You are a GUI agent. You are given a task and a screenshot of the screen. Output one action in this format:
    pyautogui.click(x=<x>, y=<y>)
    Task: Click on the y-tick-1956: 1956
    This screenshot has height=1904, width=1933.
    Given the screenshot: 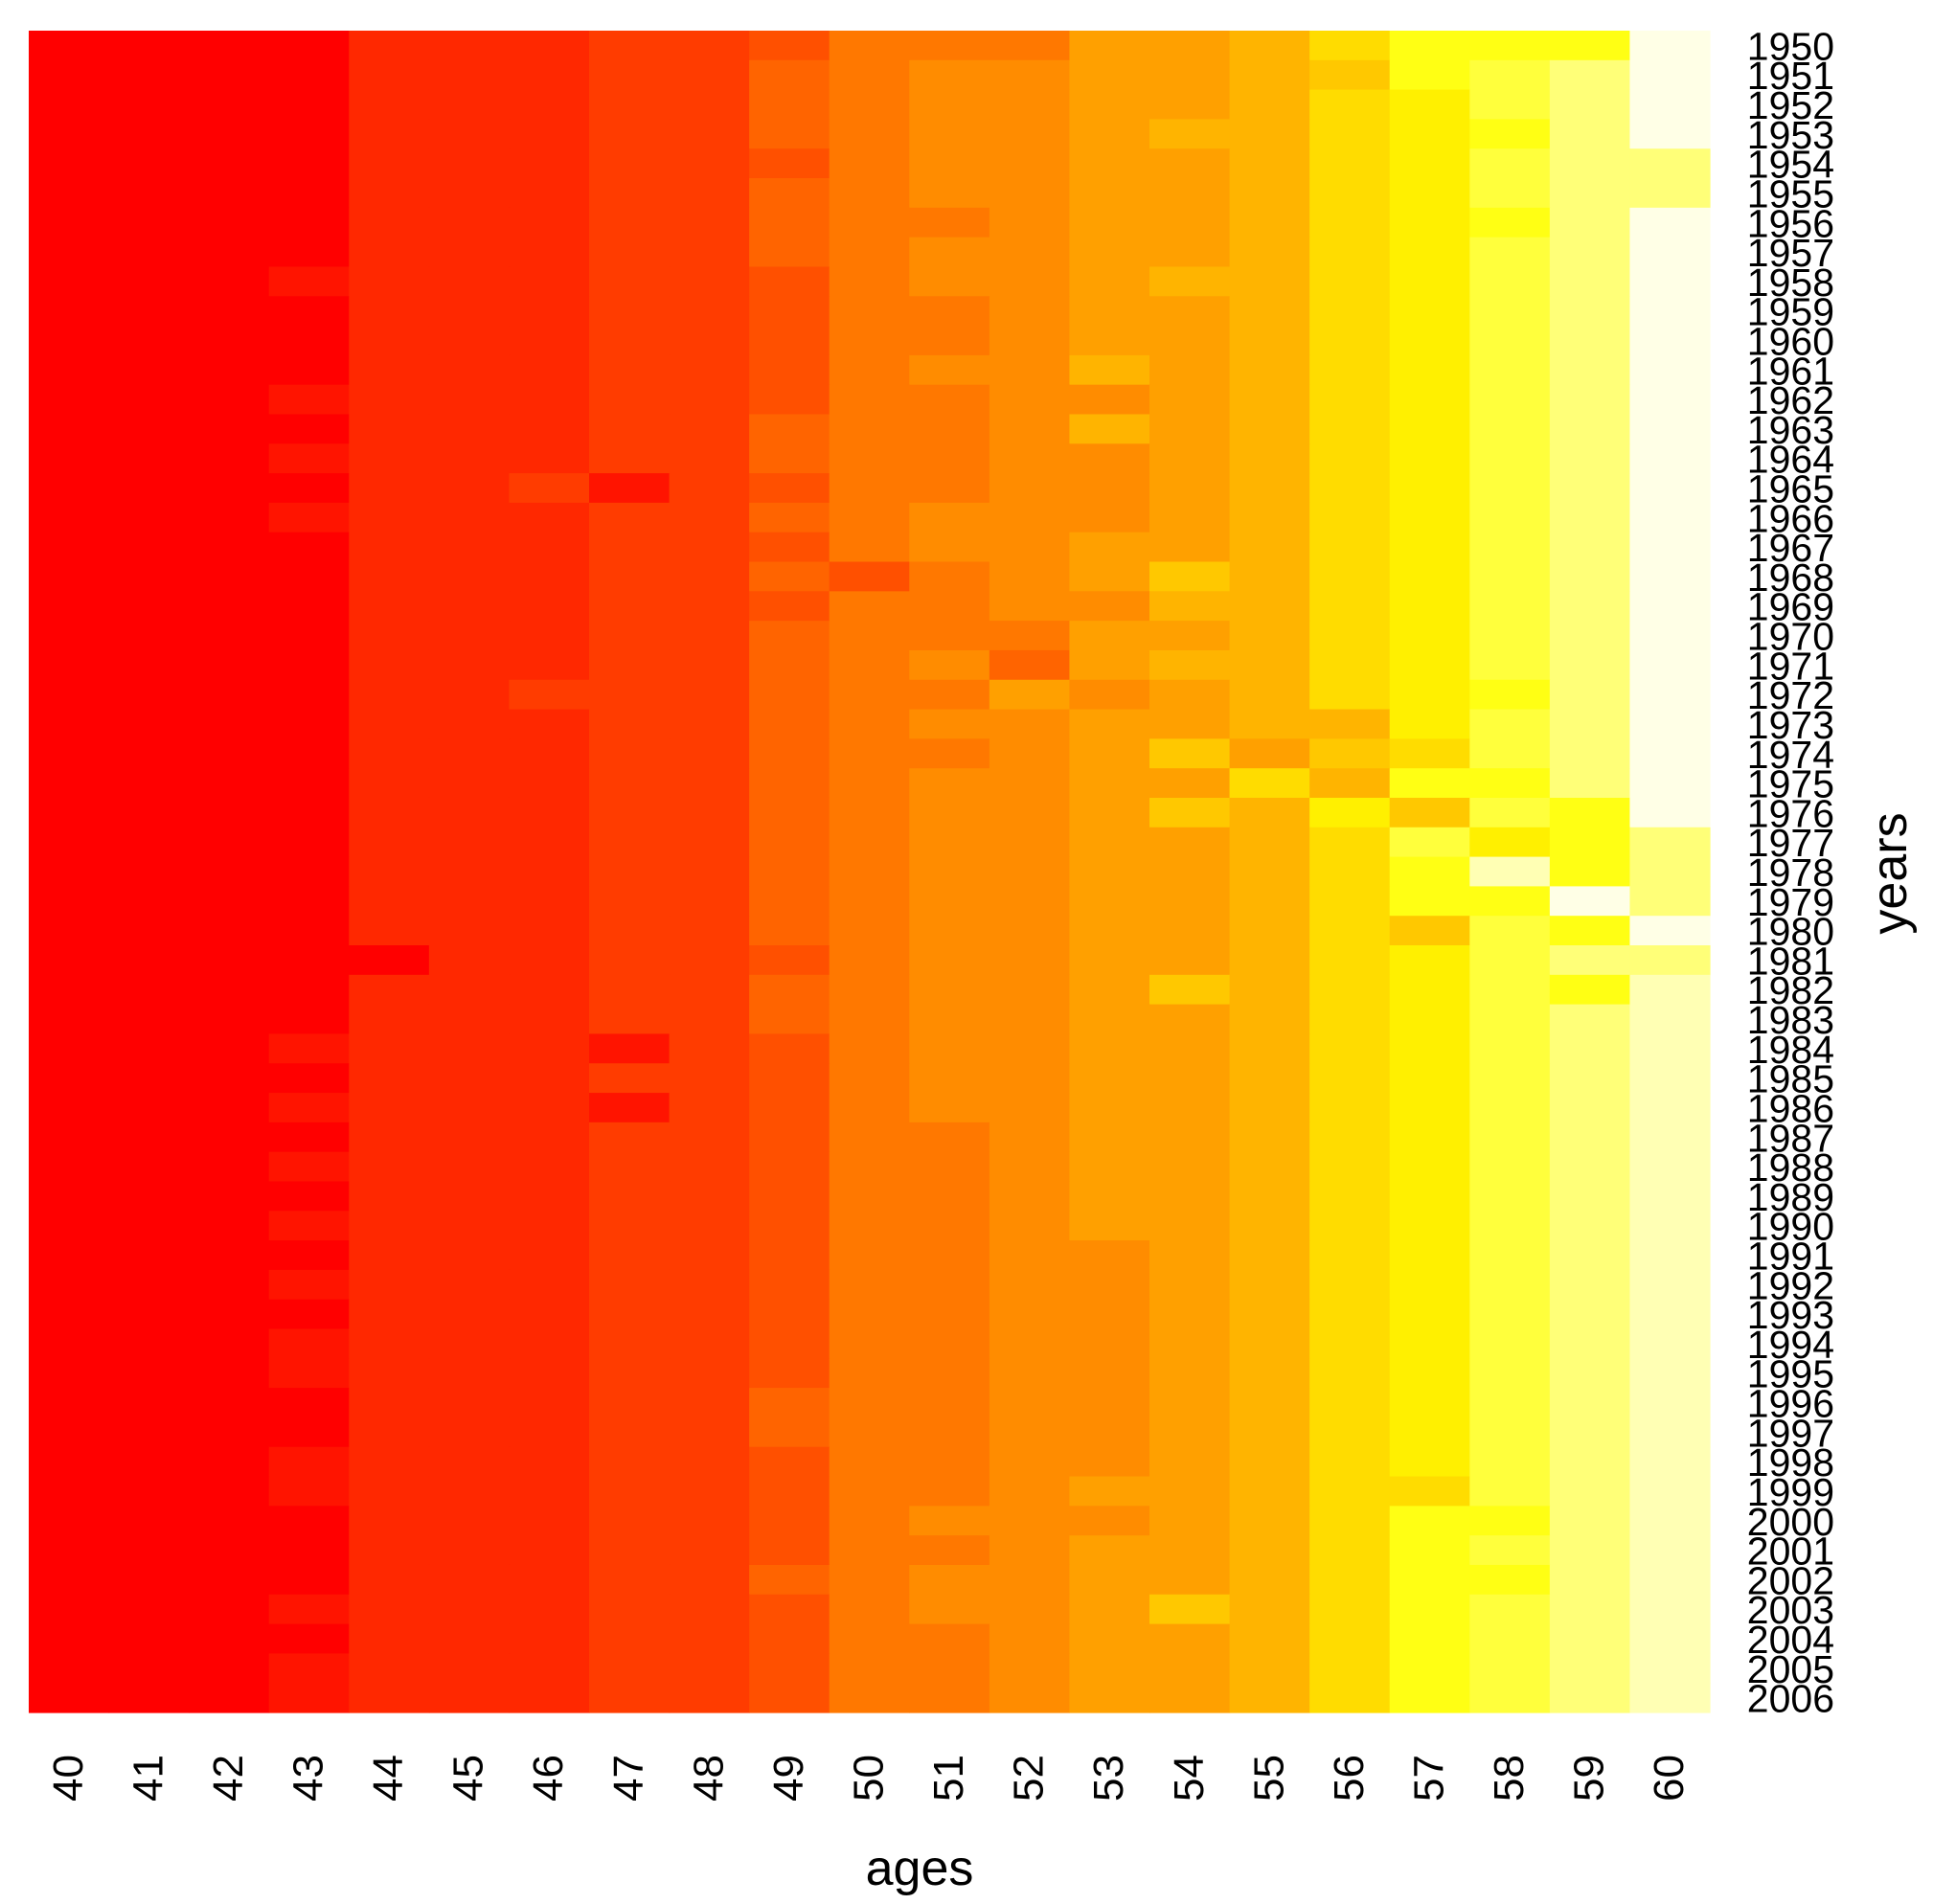 What is the action you would take?
    pyautogui.click(x=1790, y=223)
    